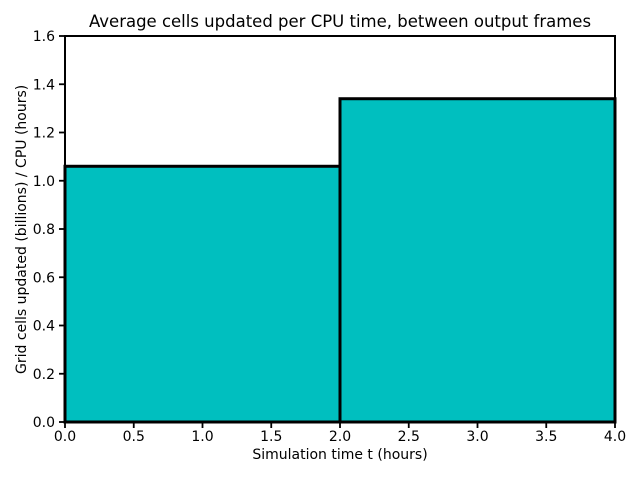  Describe the element at coordinates (44, 423) in the screenshot. I see `y-tick-label: 0.0` at that location.